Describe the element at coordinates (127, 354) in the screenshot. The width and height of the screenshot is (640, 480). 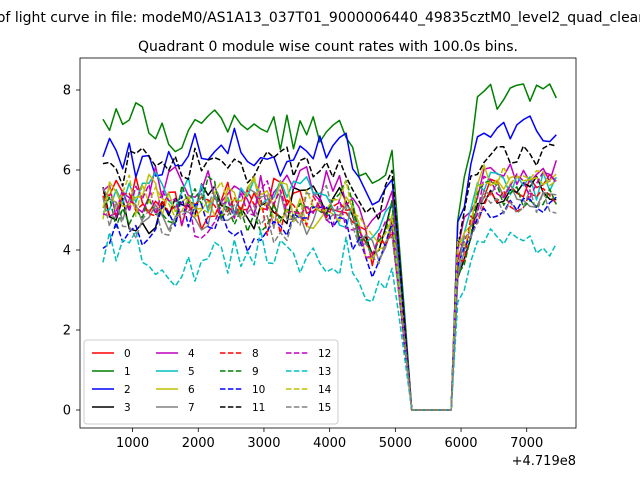
I see `legend-label-0: 0` at that location.